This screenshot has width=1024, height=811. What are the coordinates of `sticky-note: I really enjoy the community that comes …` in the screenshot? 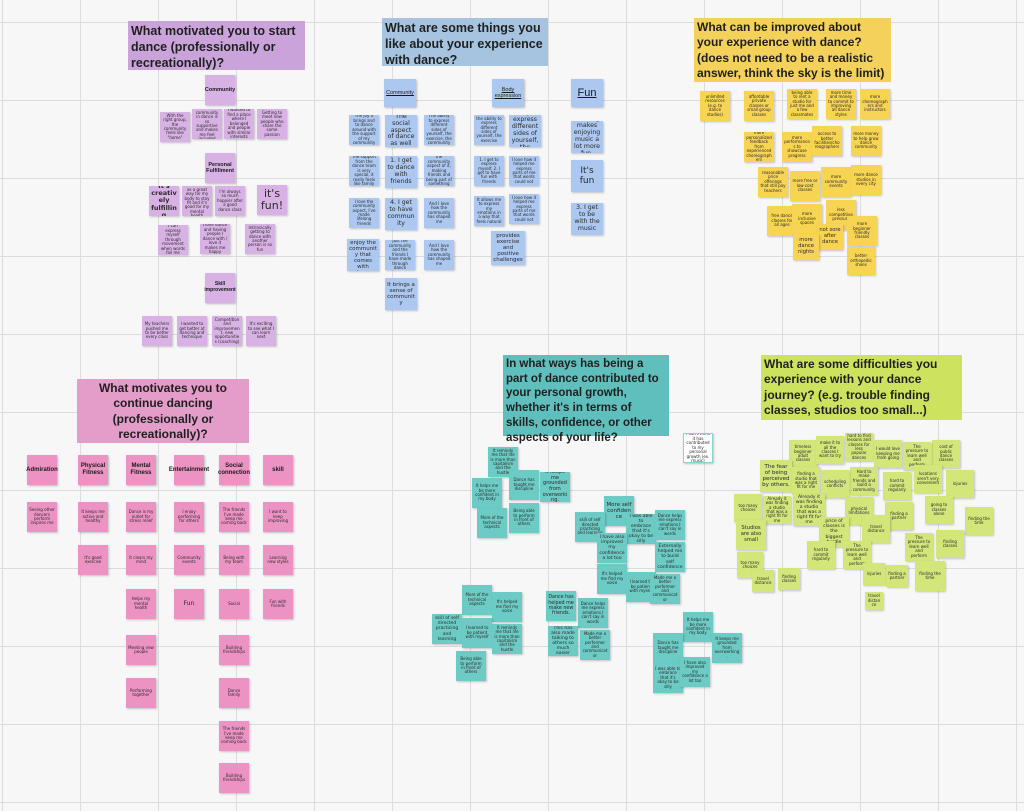 It's located at (363, 255).